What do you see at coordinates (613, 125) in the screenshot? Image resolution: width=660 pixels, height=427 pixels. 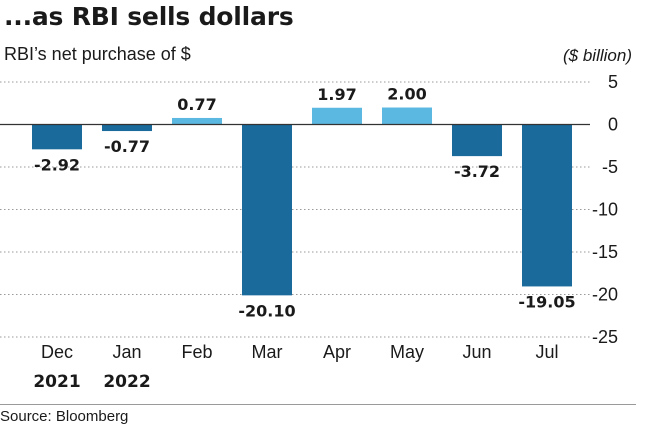 I see `y-tick-label: 0` at bounding box center [613, 125].